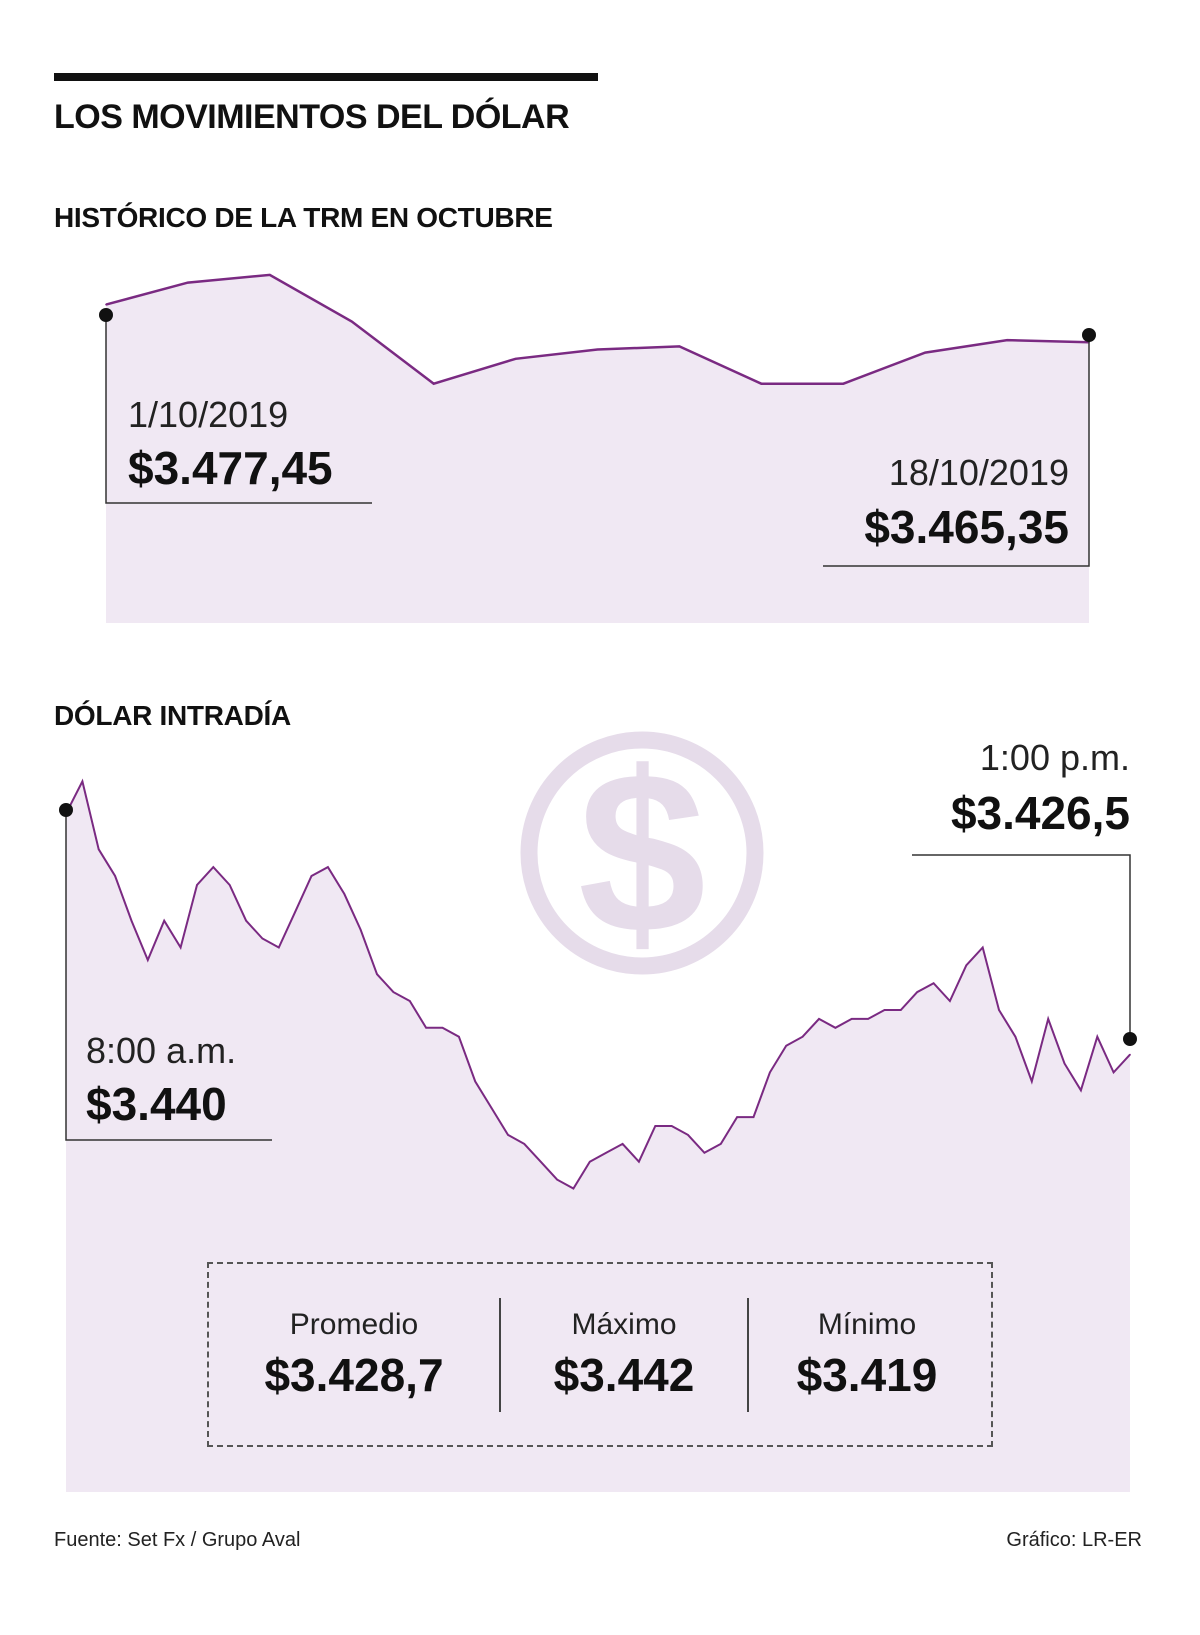  I want to click on chart-2-callout-right, so click(1021, 946).